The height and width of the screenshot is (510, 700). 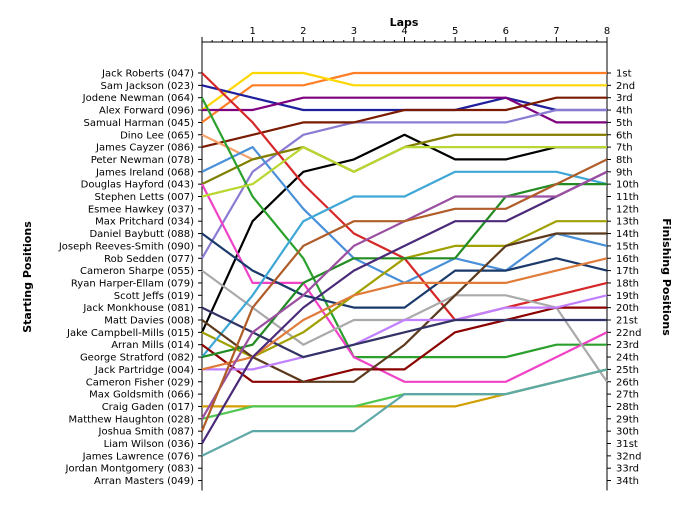 What do you see at coordinates (624, 74) in the screenshot?
I see `finish-position-label: 1st` at bounding box center [624, 74].